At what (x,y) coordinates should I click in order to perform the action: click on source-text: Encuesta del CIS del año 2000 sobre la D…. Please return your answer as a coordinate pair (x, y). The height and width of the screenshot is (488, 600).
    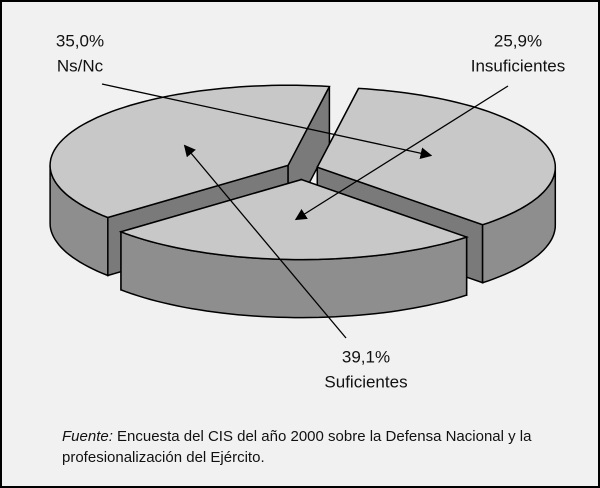
    Looking at the image, I should click on (297, 447).